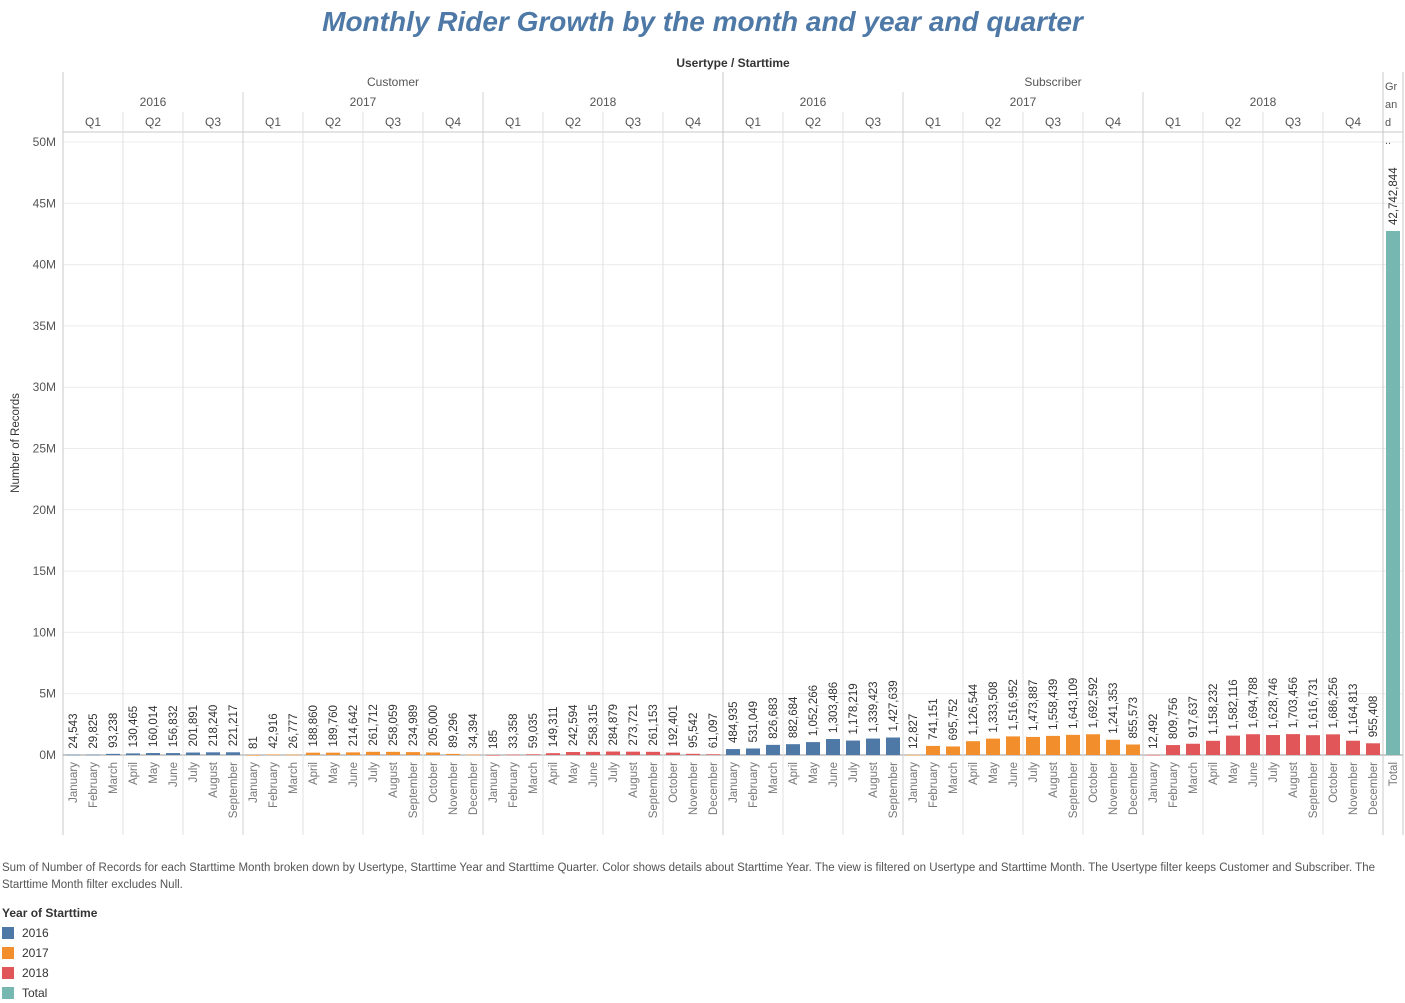 The image size is (1405, 1003). What do you see at coordinates (1334, 702) in the screenshot?
I see `data-label: 1,686,256` at bounding box center [1334, 702].